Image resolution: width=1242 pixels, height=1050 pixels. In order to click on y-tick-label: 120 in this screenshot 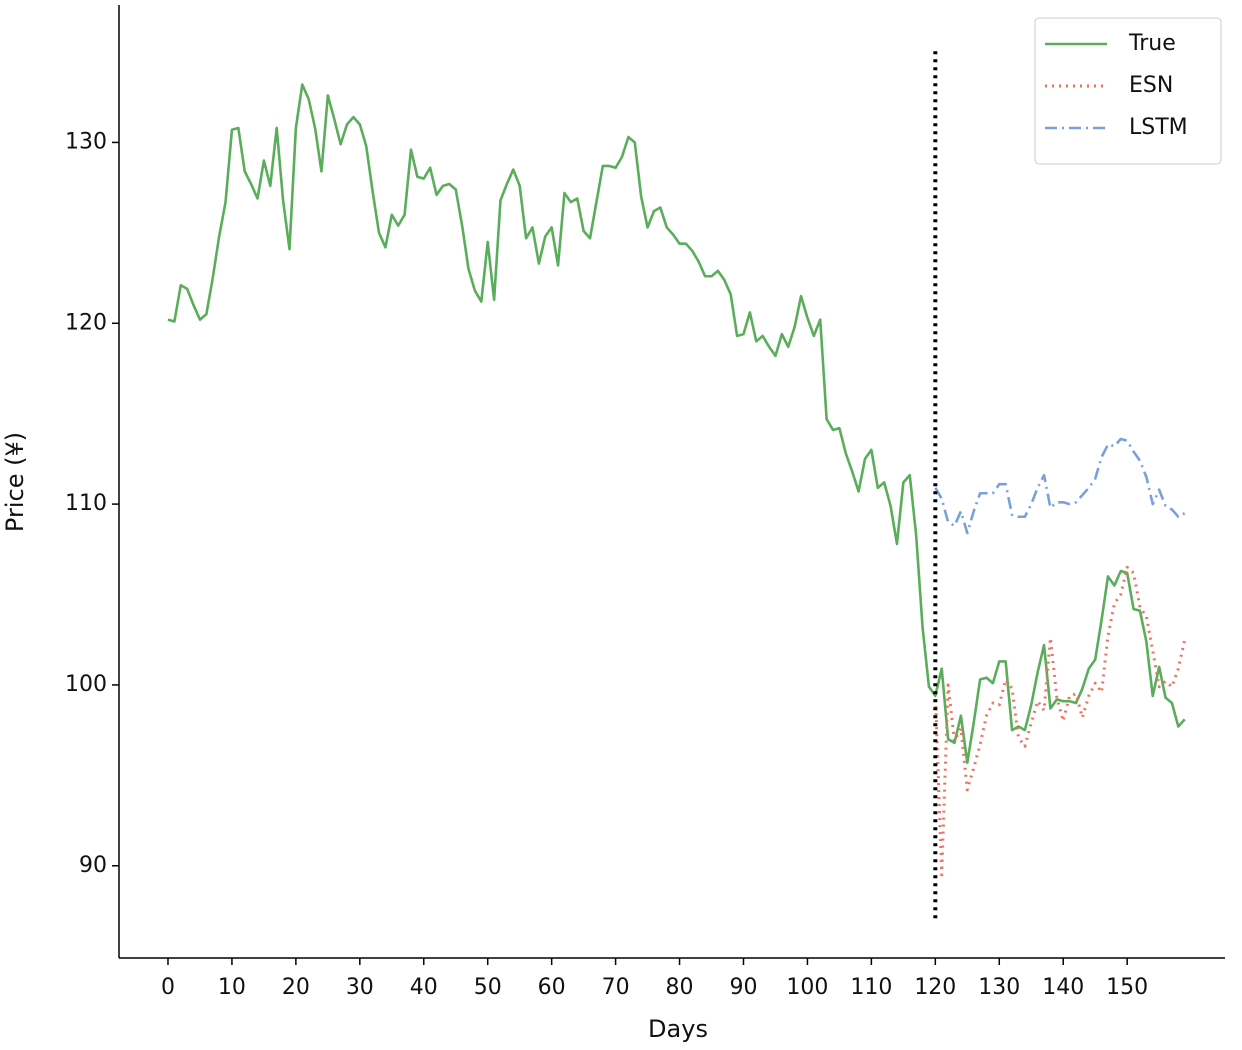, I will do `click(86, 322)`.